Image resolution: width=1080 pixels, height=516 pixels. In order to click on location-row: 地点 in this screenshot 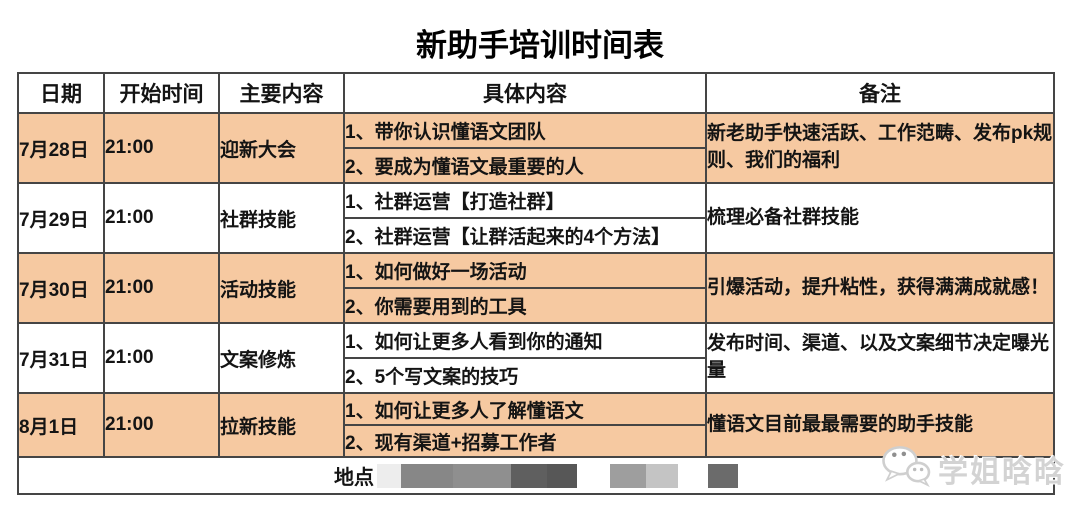, I will do `click(536, 475)`.